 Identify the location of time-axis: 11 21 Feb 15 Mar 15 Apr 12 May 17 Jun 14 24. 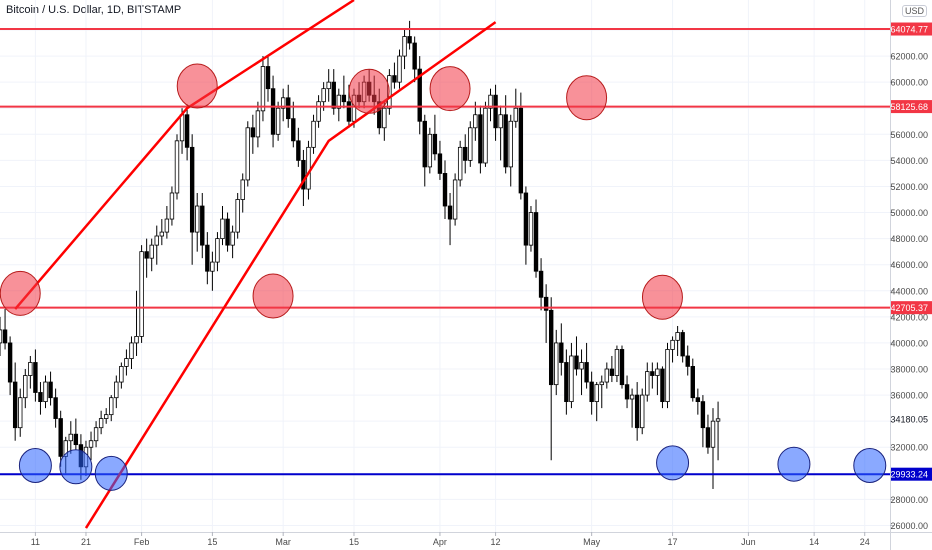
(450, 539).